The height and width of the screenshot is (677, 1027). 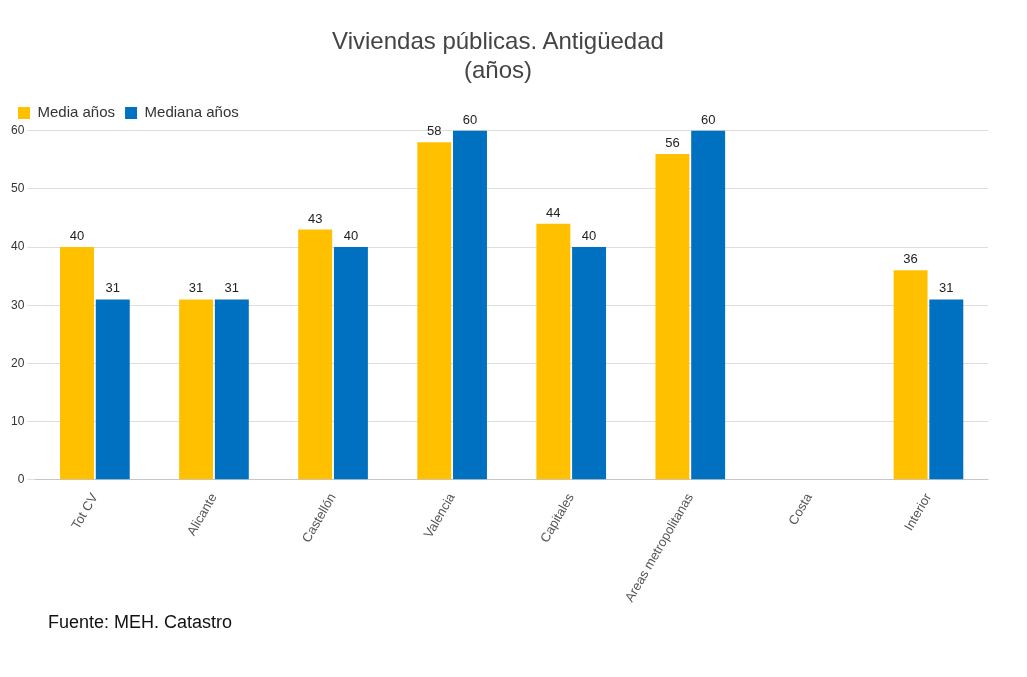 What do you see at coordinates (315, 218) in the screenshot?
I see `data-label: 43` at bounding box center [315, 218].